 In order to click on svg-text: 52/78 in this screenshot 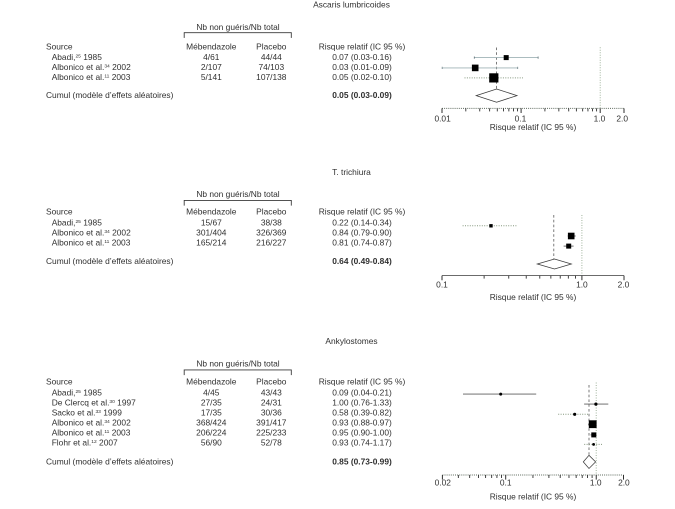, I will do `click(271, 443)`.